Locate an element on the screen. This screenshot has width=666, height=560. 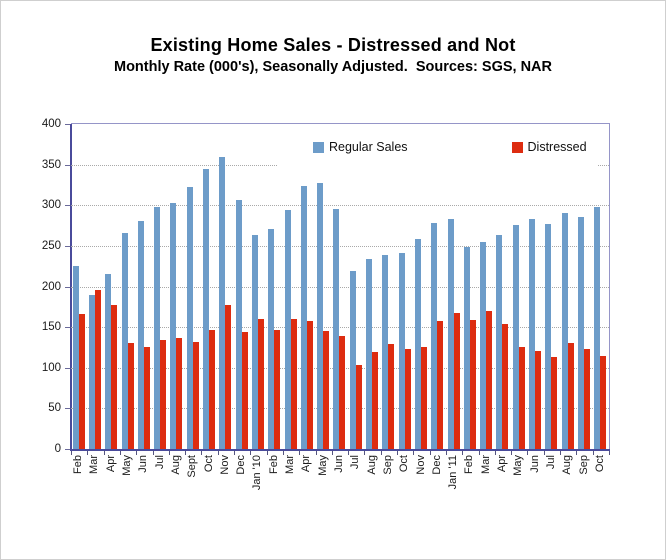
y-tick-label: 400 is located at coordinates (51, 124).